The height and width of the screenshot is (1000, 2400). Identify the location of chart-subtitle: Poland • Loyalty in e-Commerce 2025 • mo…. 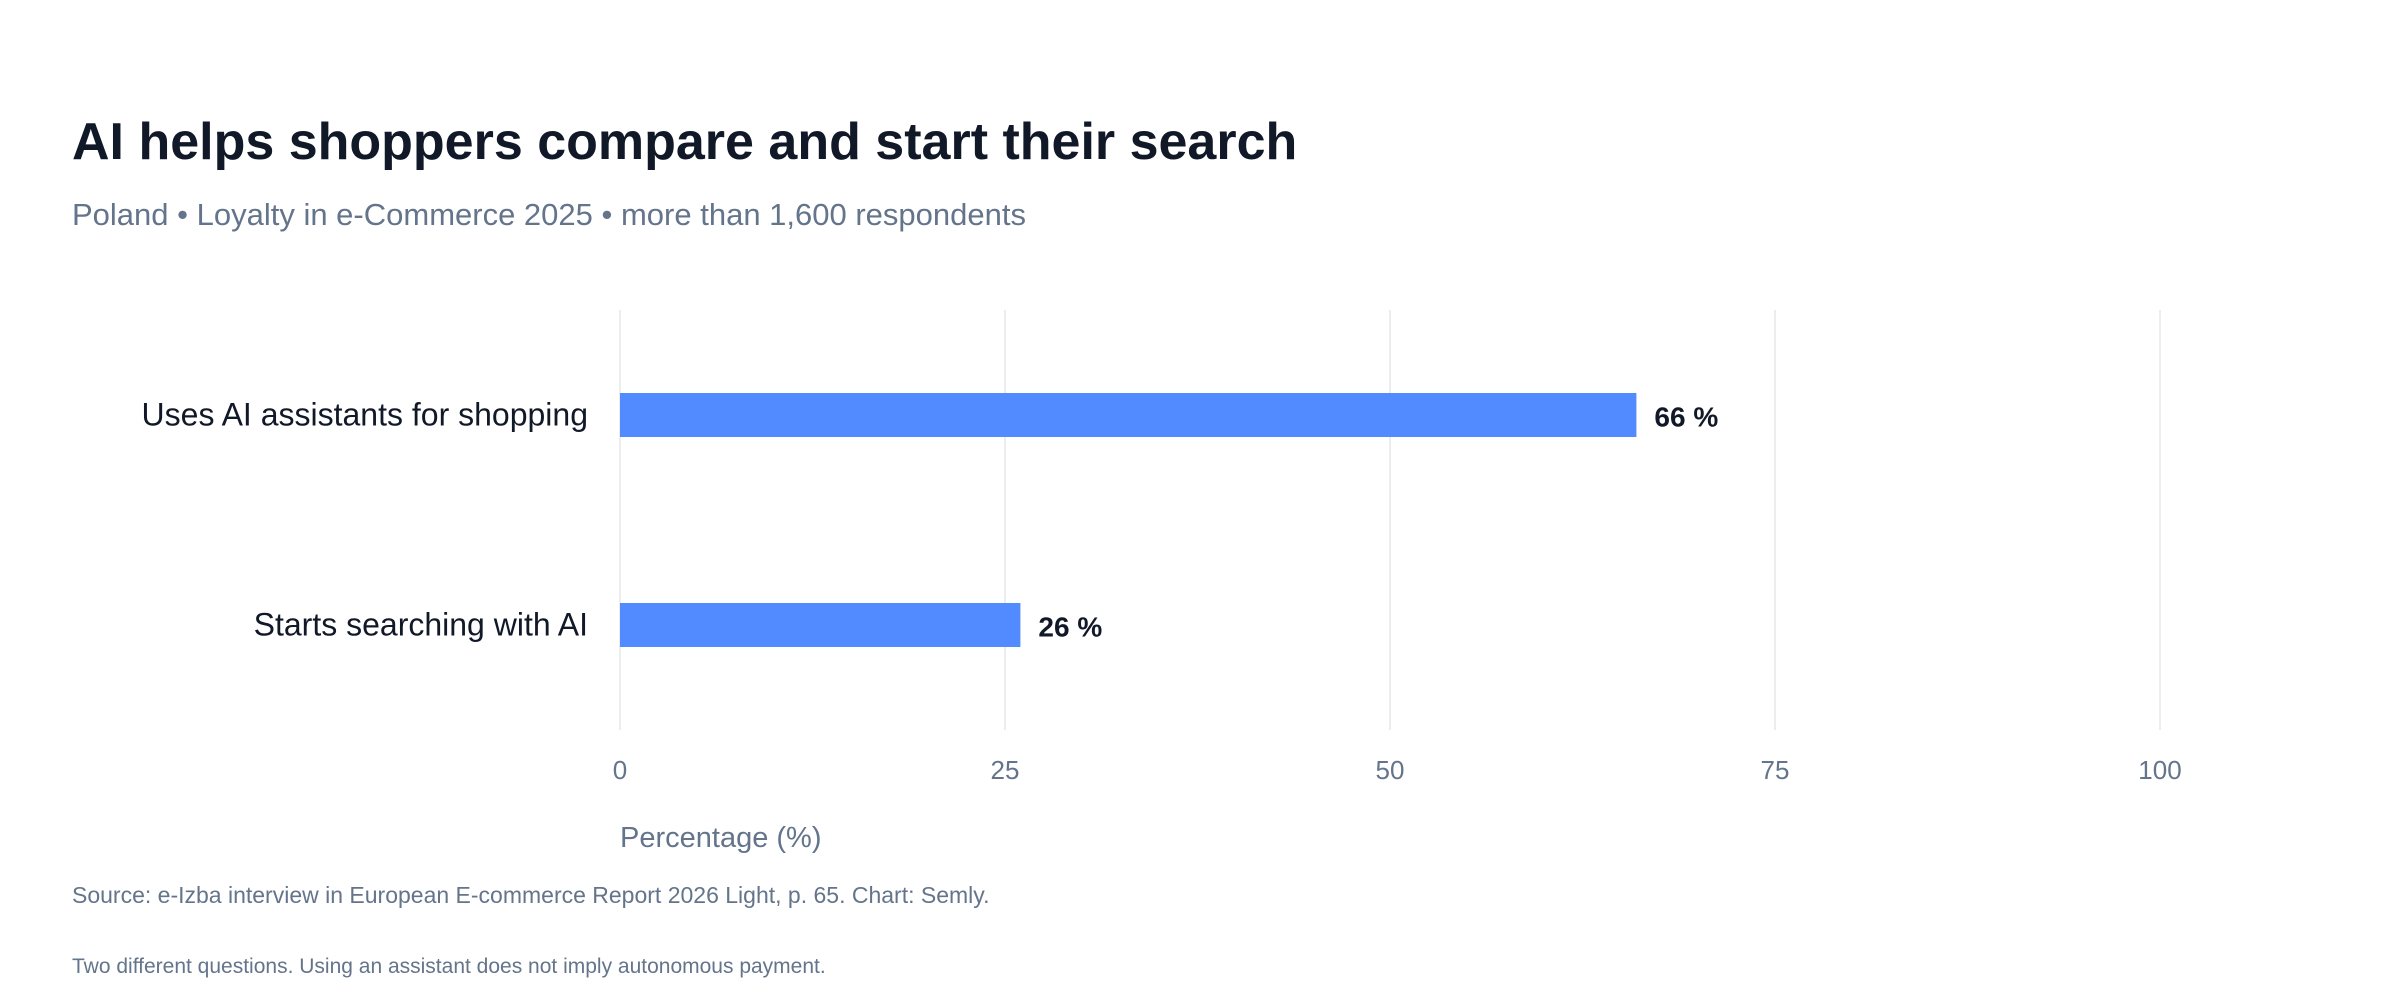
(549, 214).